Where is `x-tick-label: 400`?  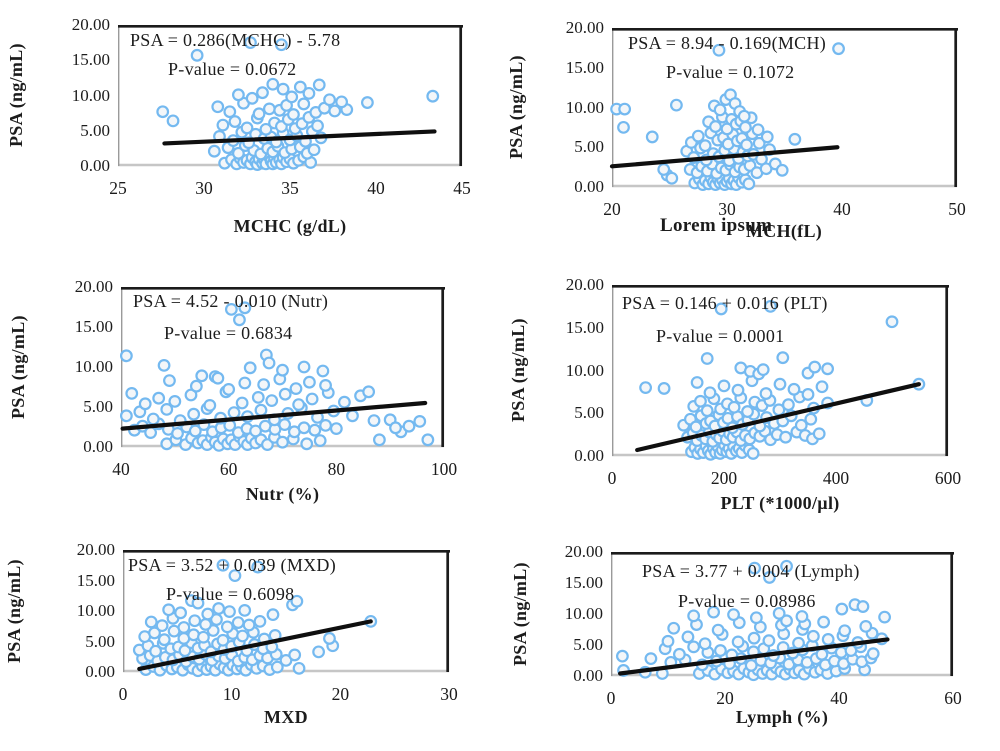 x-tick-label: 400 is located at coordinates (836, 478).